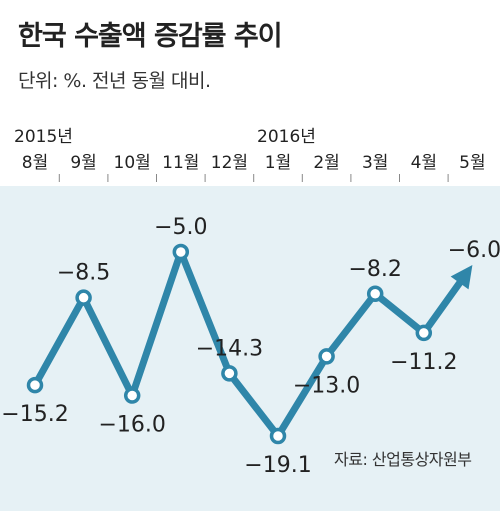 The width and height of the screenshot is (500, 511). Describe the element at coordinates (326, 385) in the screenshot. I see `data-label: −13.0` at that location.